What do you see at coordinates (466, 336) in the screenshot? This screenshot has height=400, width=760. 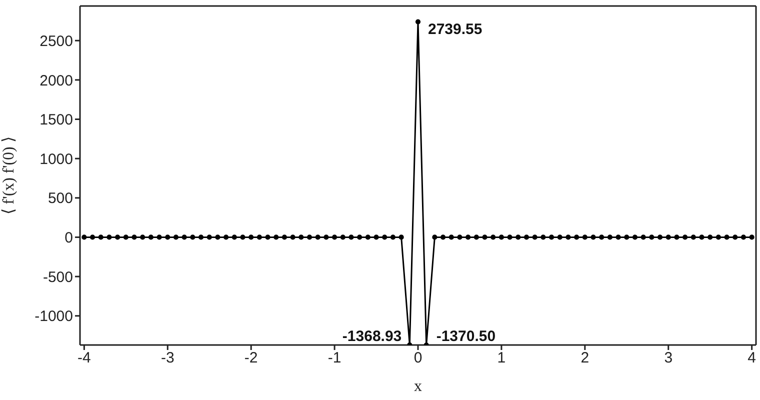 I see `data-label: -1370.50` at bounding box center [466, 336].